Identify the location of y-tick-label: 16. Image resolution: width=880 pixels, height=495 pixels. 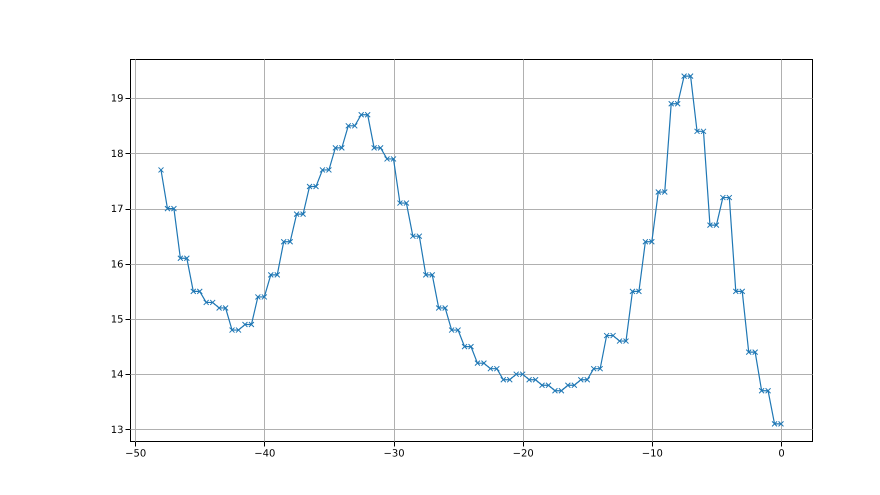
(117, 264).